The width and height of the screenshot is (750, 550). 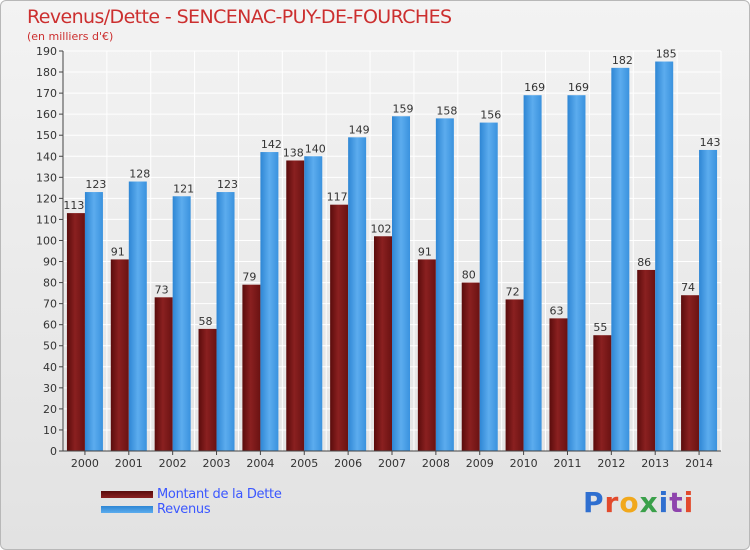 What do you see at coordinates (490, 115) in the screenshot?
I see `value-label-revenue: 156` at bounding box center [490, 115].